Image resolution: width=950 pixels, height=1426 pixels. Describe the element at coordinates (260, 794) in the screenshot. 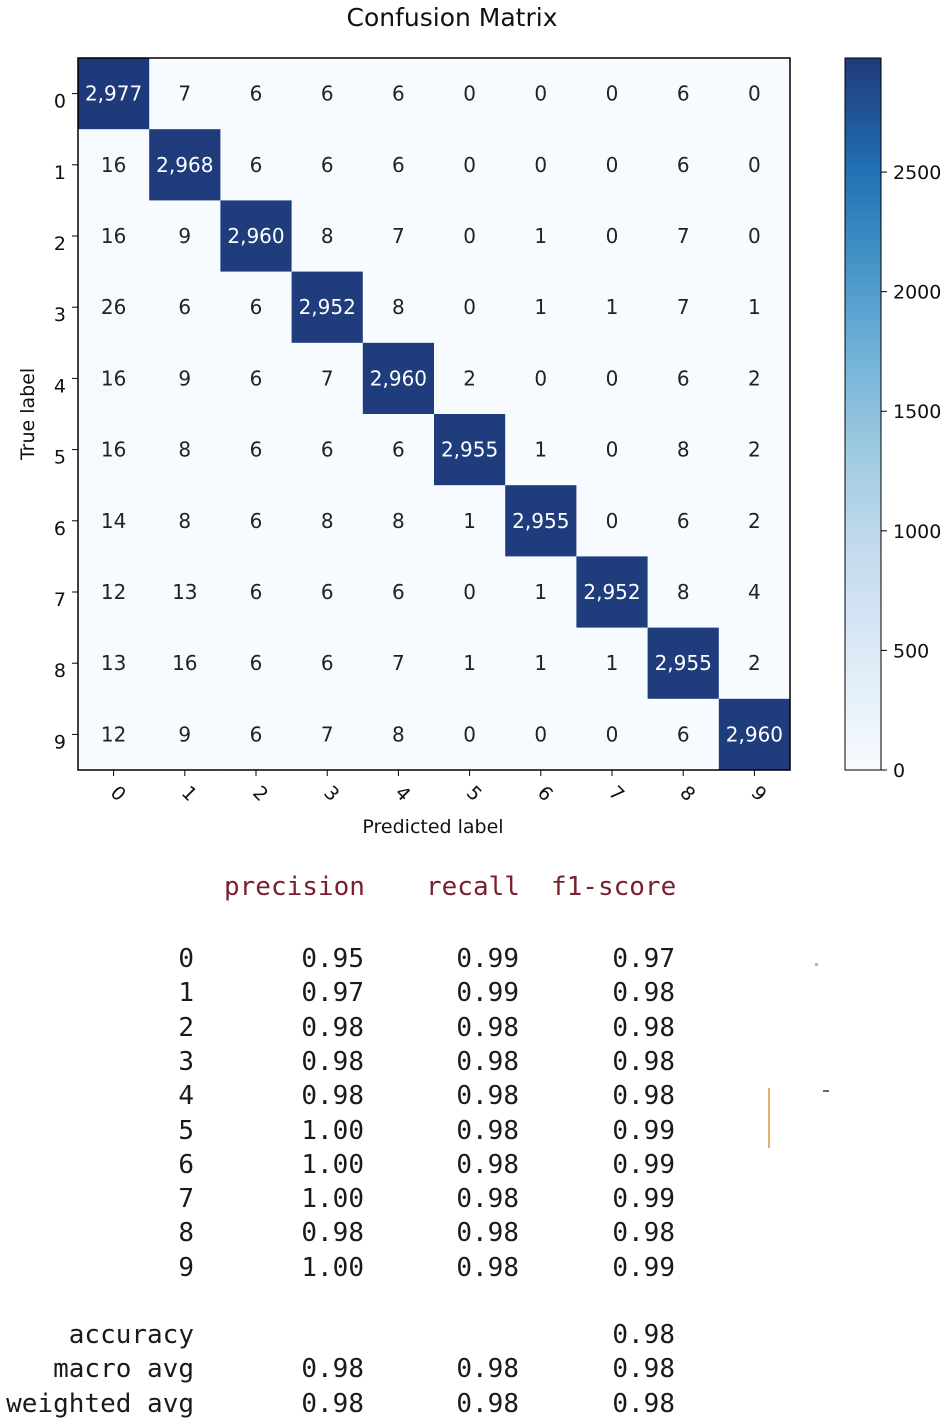

I see `x-tick-label: 2` at that location.